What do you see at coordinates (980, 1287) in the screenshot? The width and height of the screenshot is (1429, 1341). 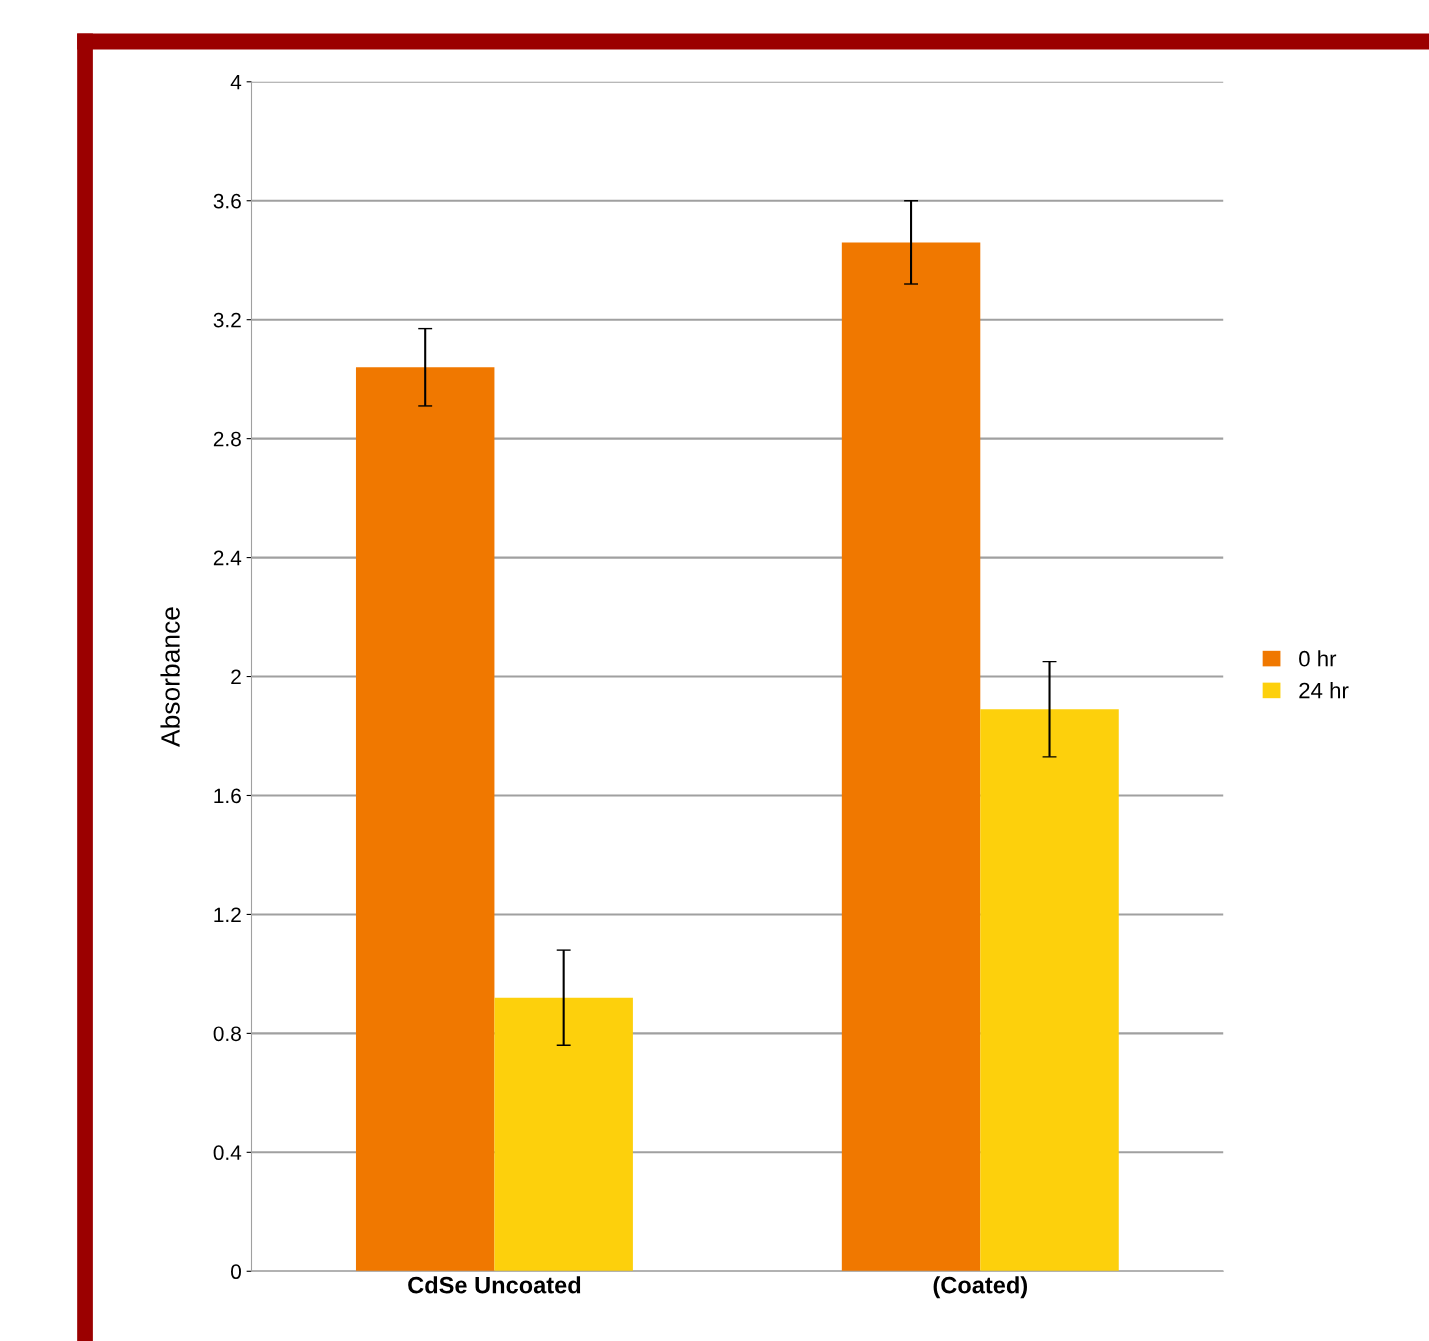 I see `x-tick-label: (Coated)` at bounding box center [980, 1287].